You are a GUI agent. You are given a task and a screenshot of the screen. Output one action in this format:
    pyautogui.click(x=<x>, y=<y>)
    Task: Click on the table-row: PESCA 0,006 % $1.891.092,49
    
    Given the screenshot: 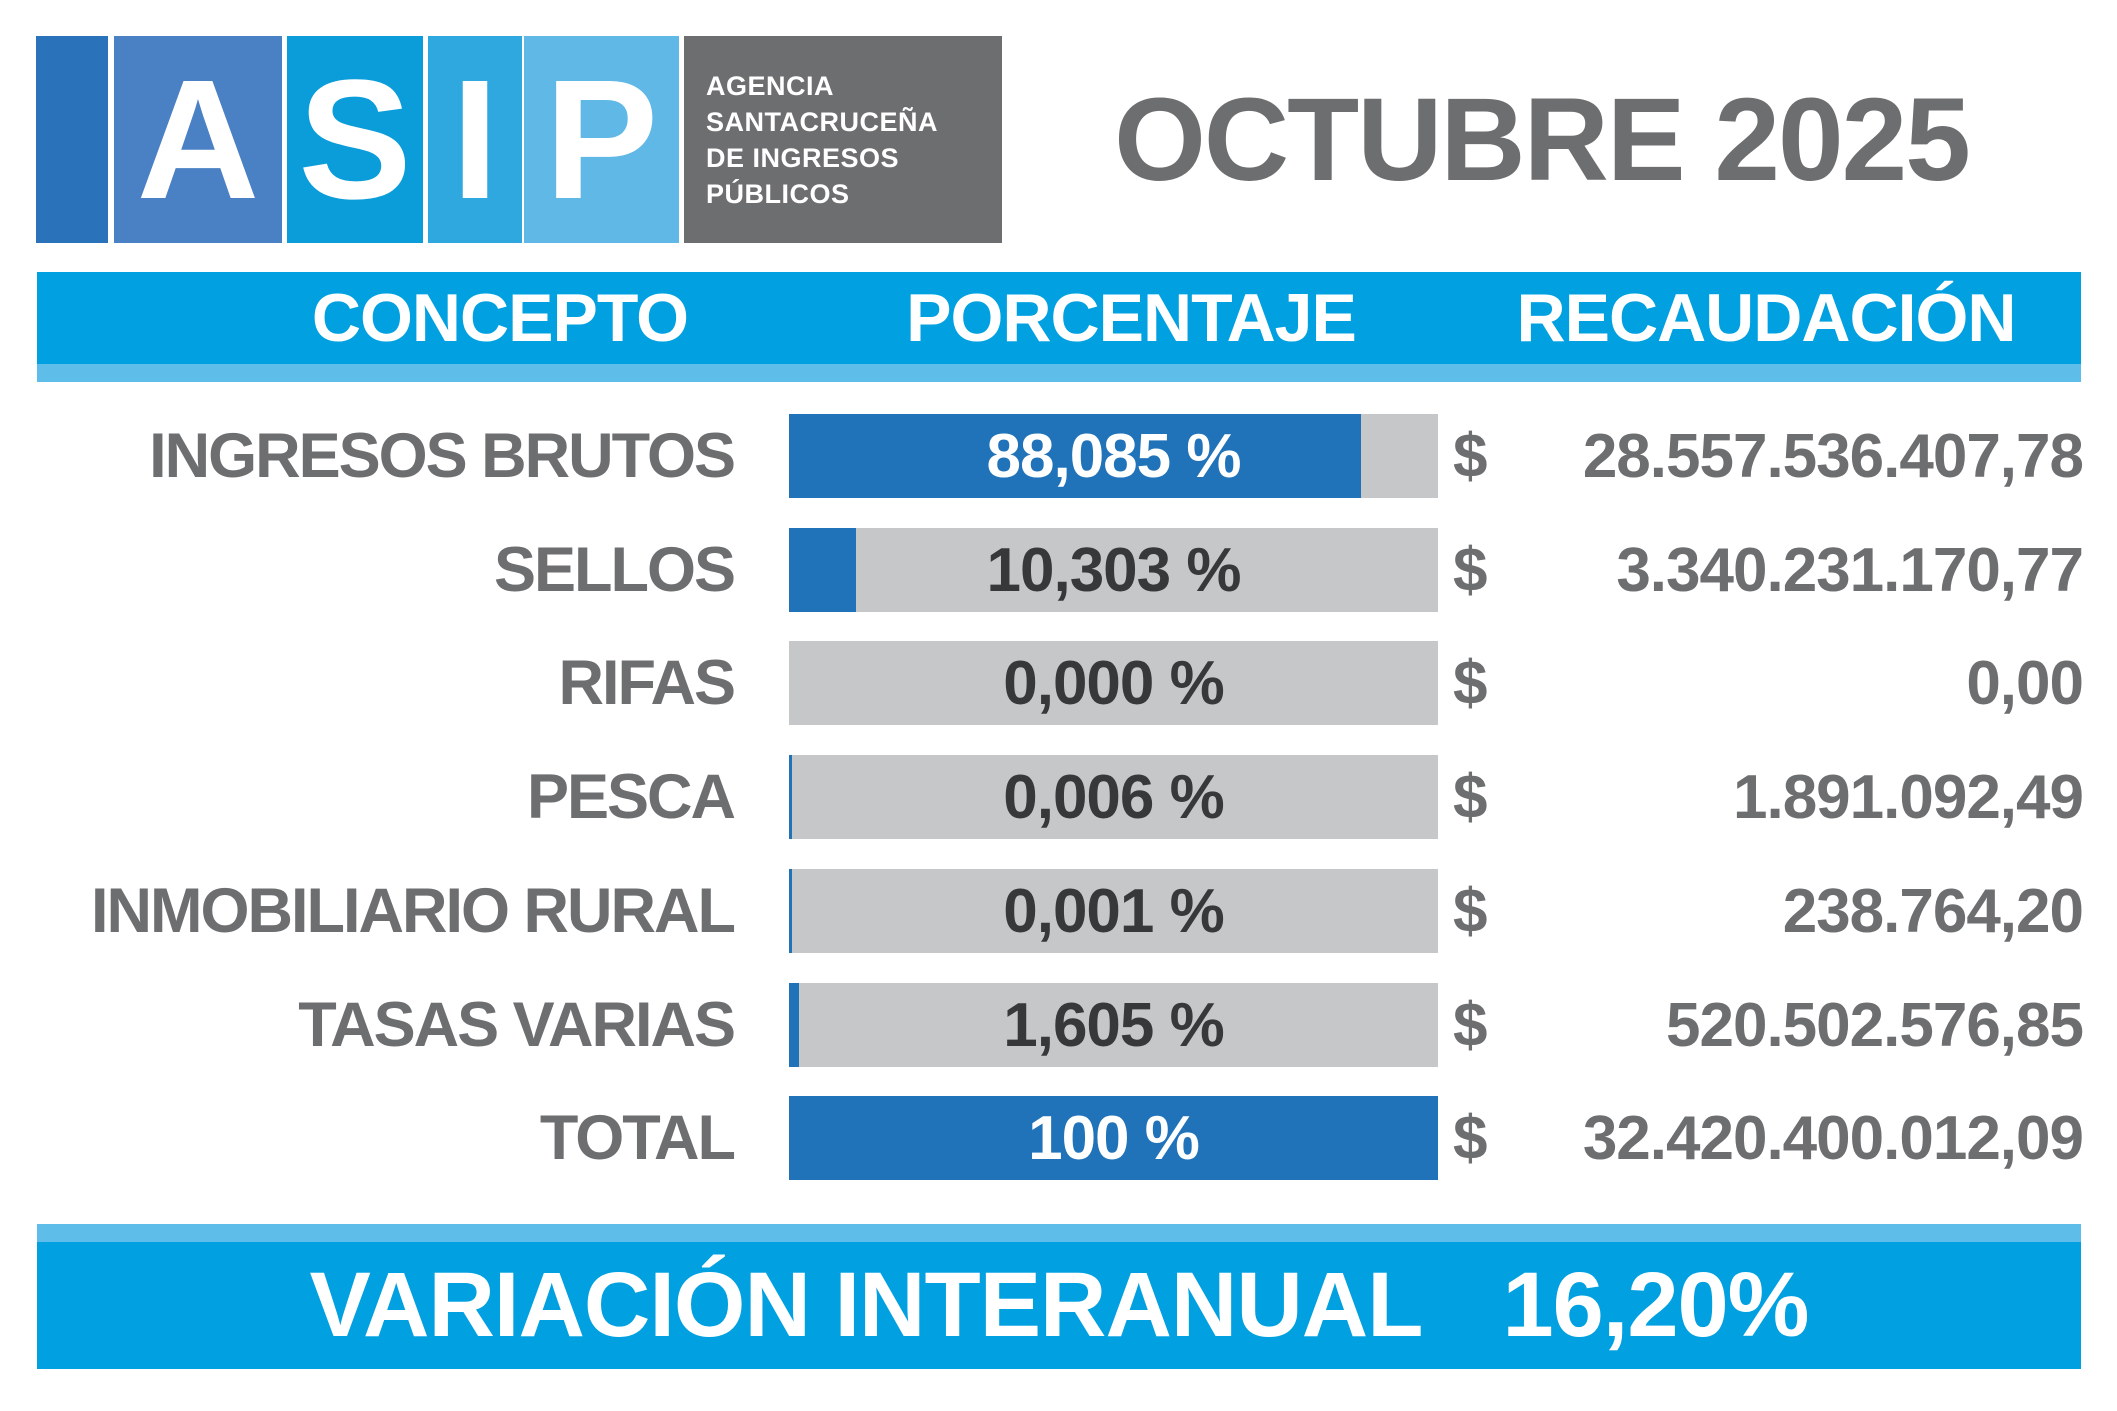 What is the action you would take?
    pyautogui.click(x=1058, y=797)
    